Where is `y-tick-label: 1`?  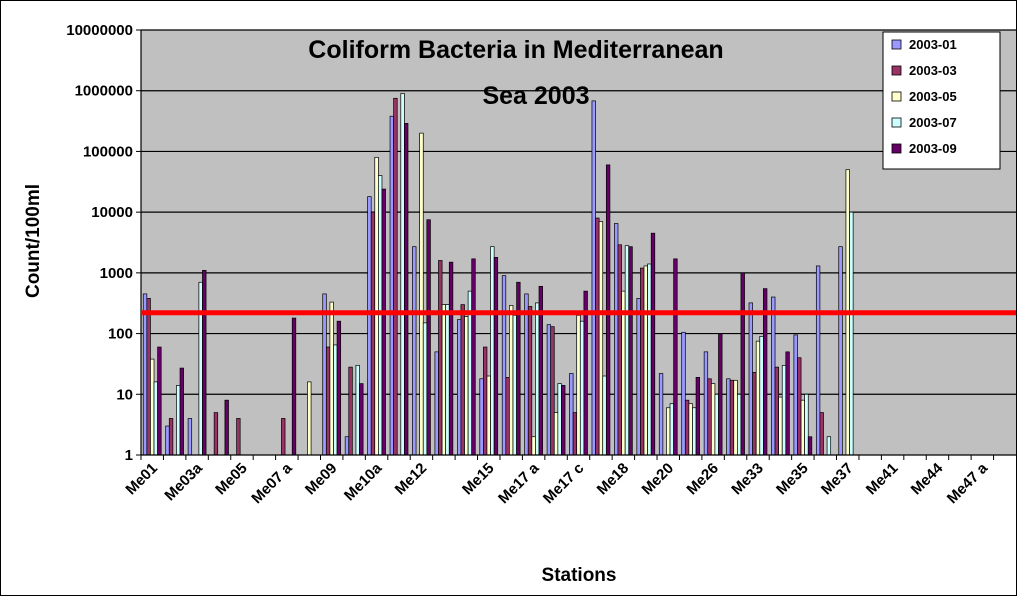
y-tick-label: 1 is located at coordinates (129, 455).